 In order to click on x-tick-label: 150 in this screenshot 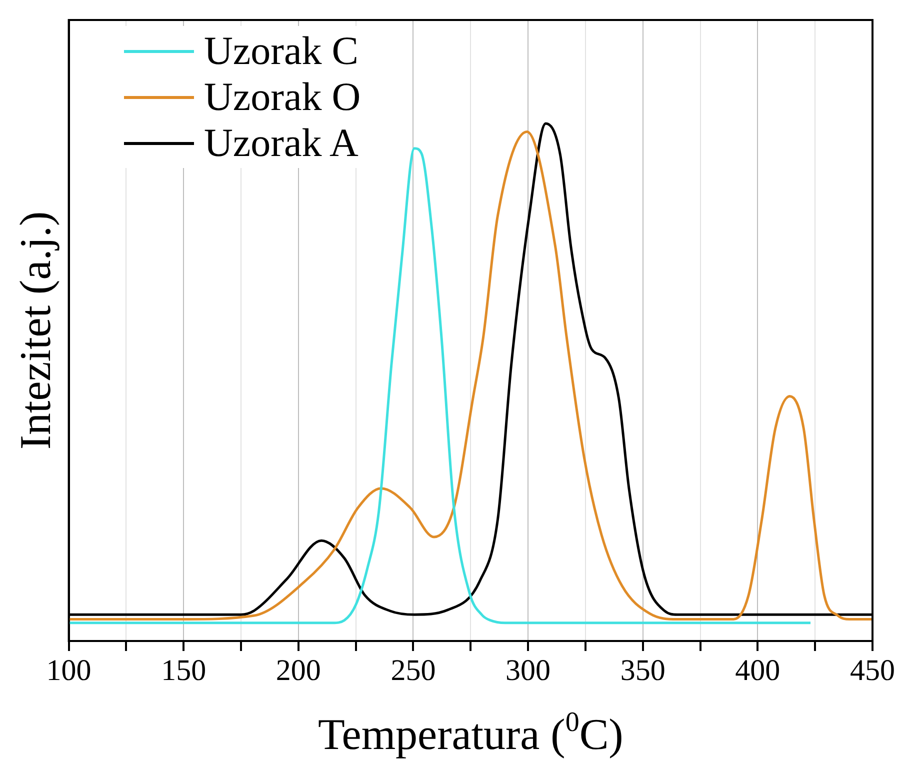, I will do `click(183, 670)`.